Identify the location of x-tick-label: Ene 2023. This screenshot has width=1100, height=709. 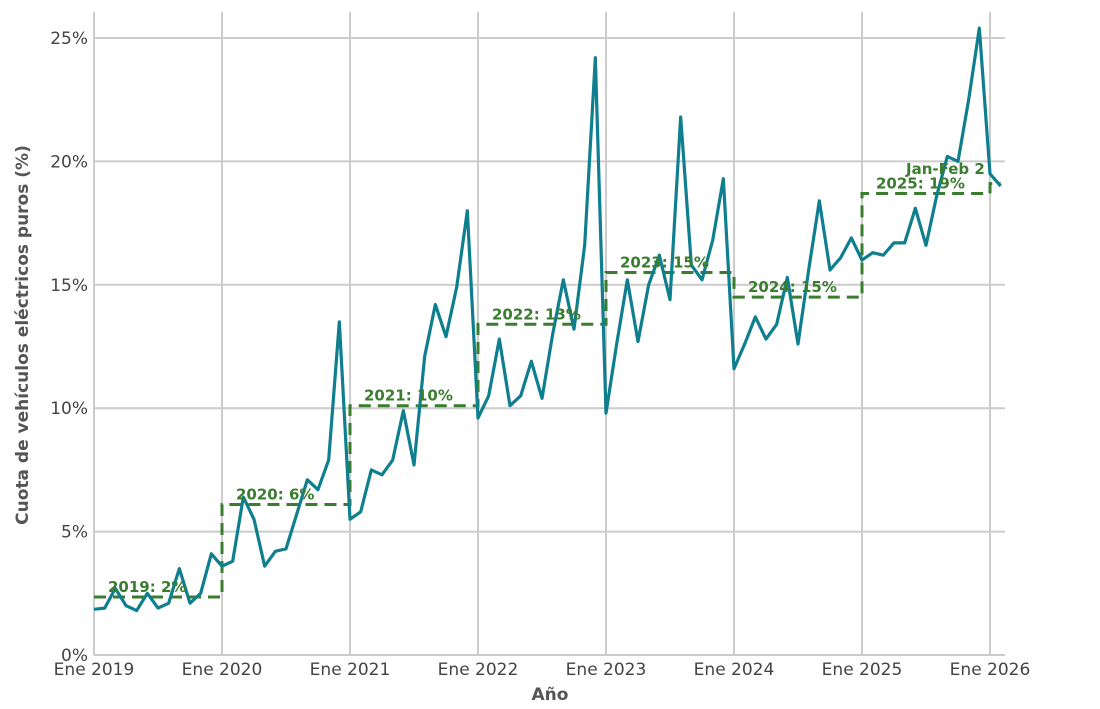
(606, 670).